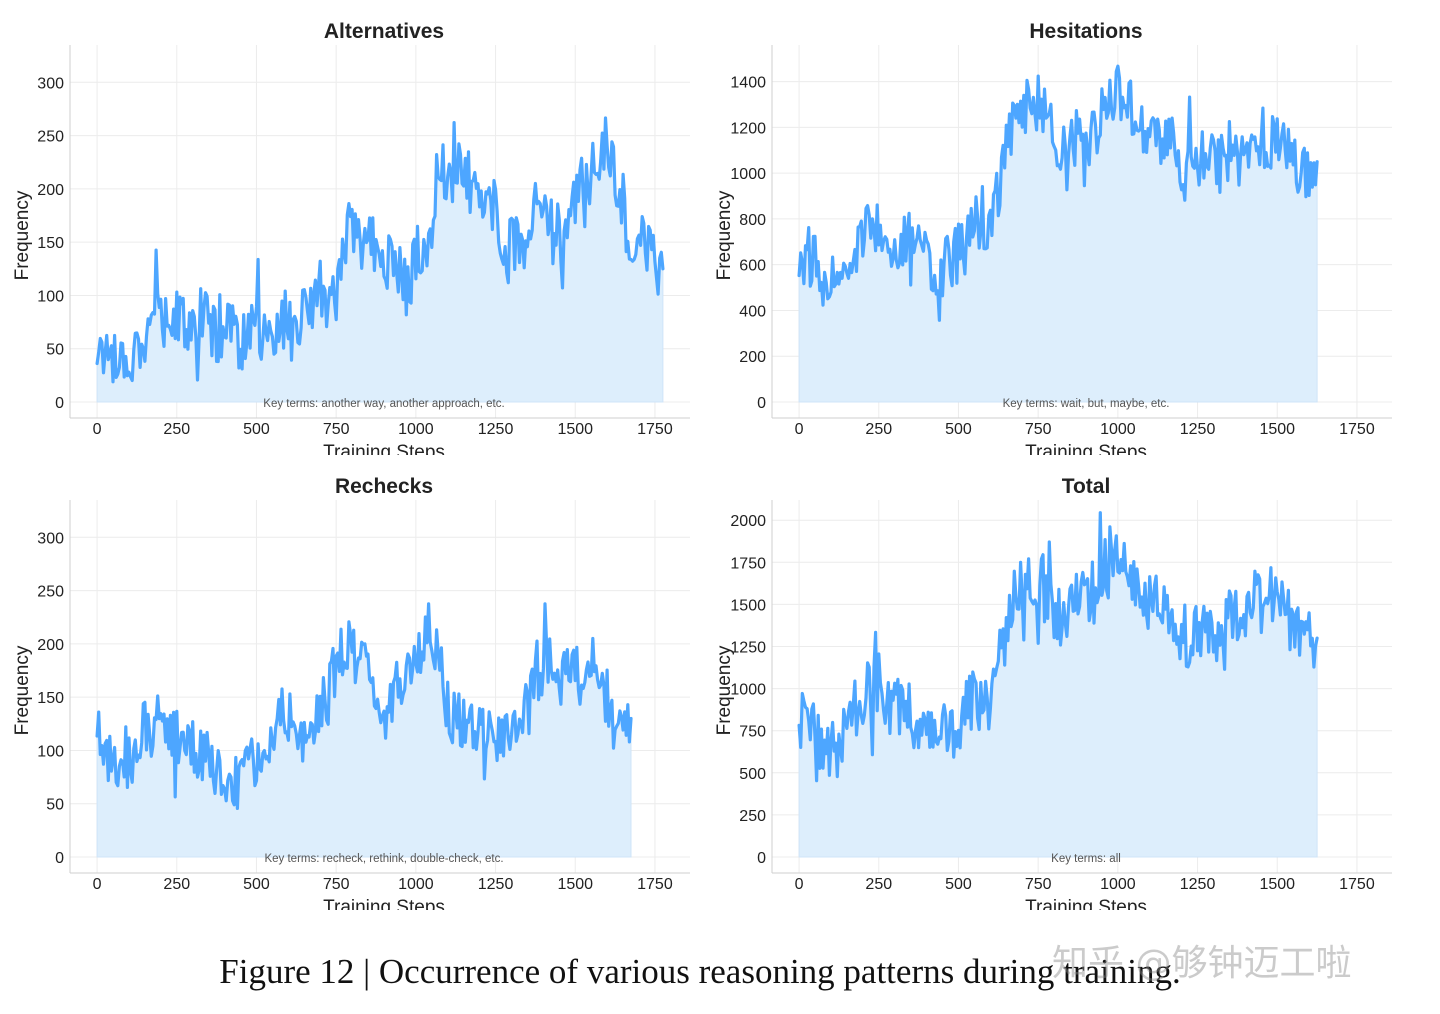  What do you see at coordinates (1202, 963) in the screenshot?
I see `watermark-text: 知乎 @够钟迈工啦` at bounding box center [1202, 963].